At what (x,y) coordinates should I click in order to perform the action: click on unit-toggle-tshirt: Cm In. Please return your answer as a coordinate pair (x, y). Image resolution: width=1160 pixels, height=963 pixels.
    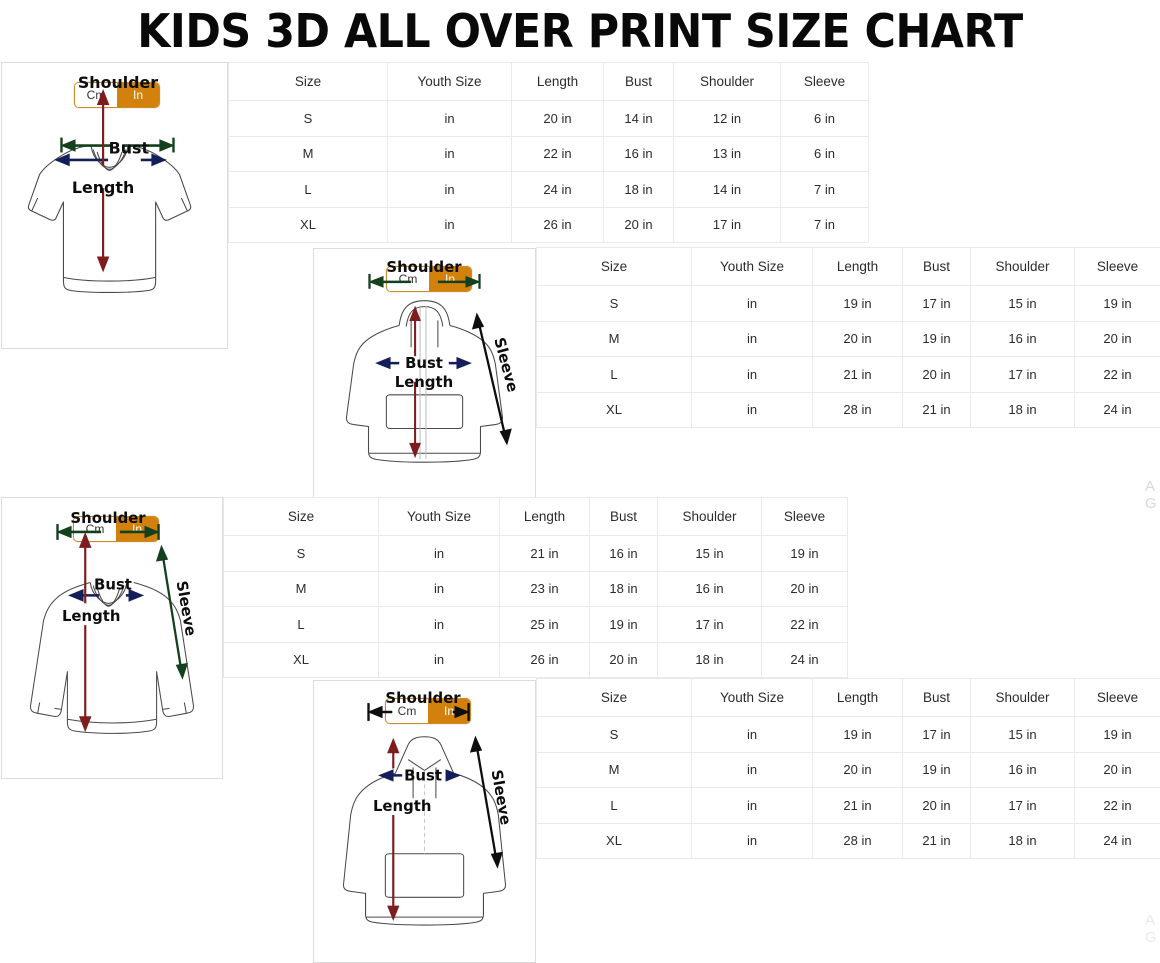
    Looking at the image, I should click on (117, 95).